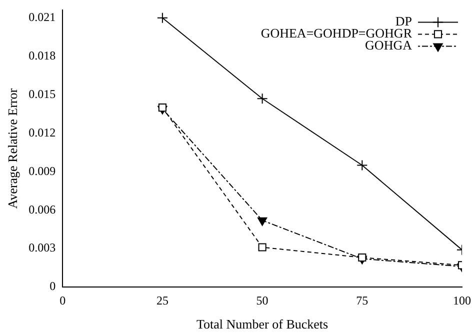 Image resolution: width=474 pixels, height=335 pixels. I want to click on y-tick-label: 0, so click(53, 286).